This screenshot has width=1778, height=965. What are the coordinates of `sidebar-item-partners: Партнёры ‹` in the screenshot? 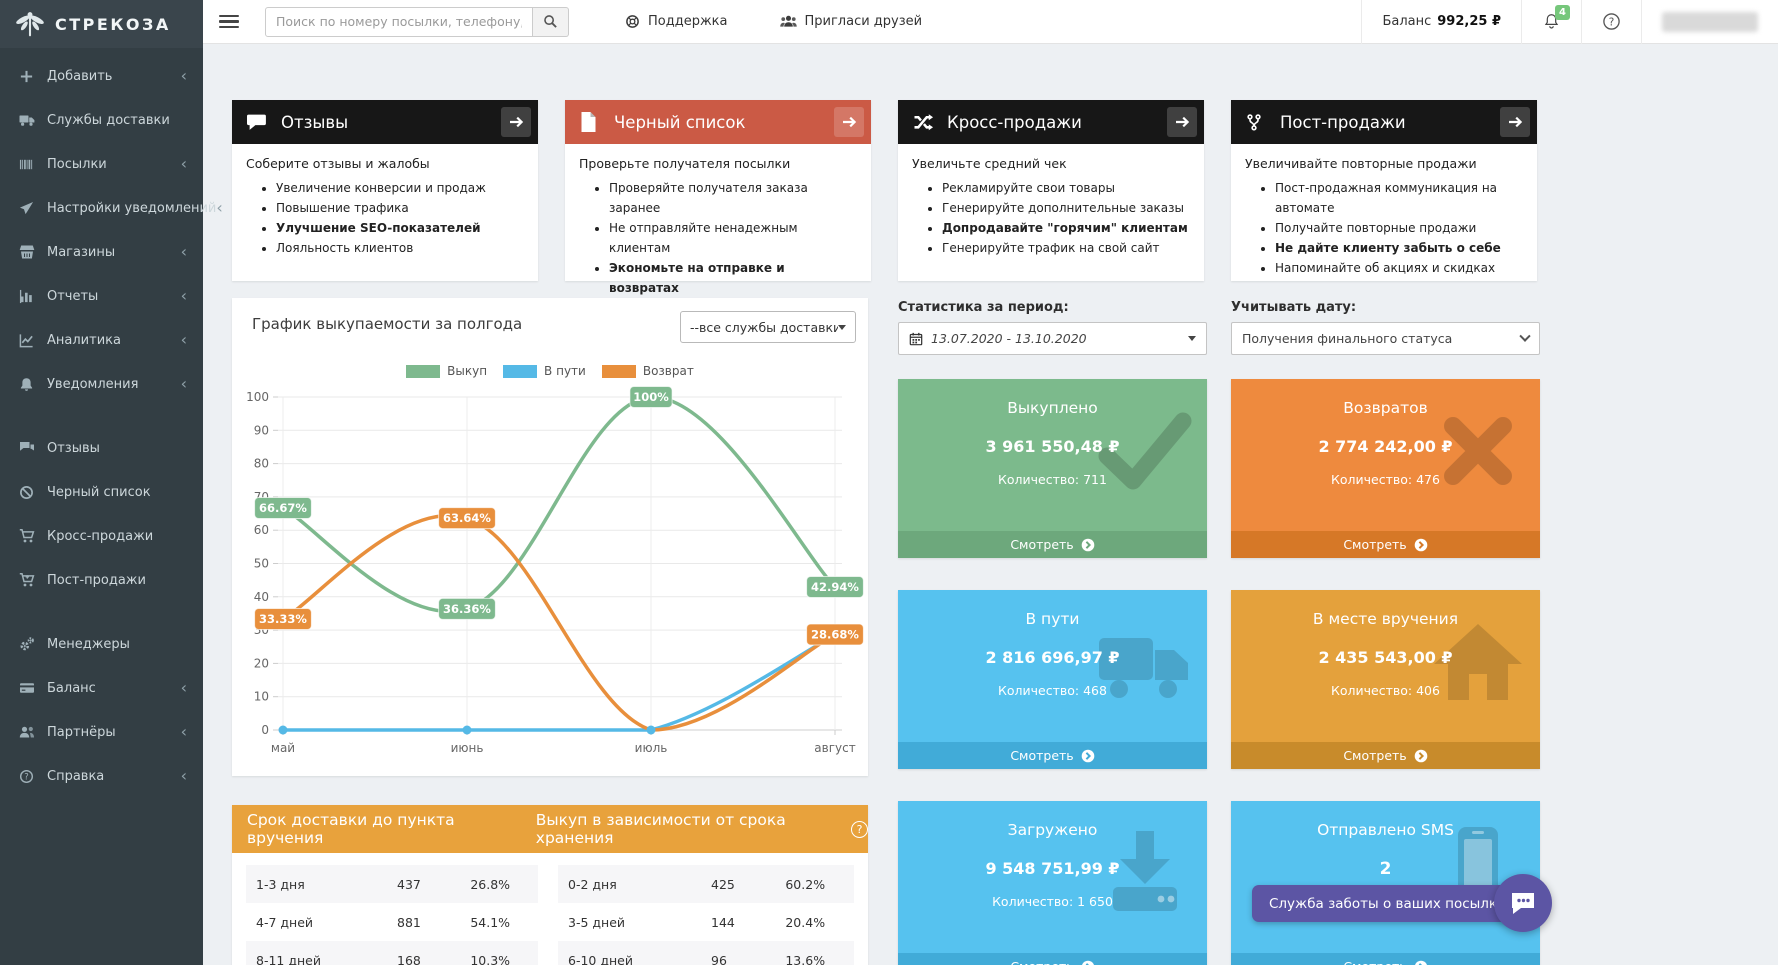 It's located at (101, 732).